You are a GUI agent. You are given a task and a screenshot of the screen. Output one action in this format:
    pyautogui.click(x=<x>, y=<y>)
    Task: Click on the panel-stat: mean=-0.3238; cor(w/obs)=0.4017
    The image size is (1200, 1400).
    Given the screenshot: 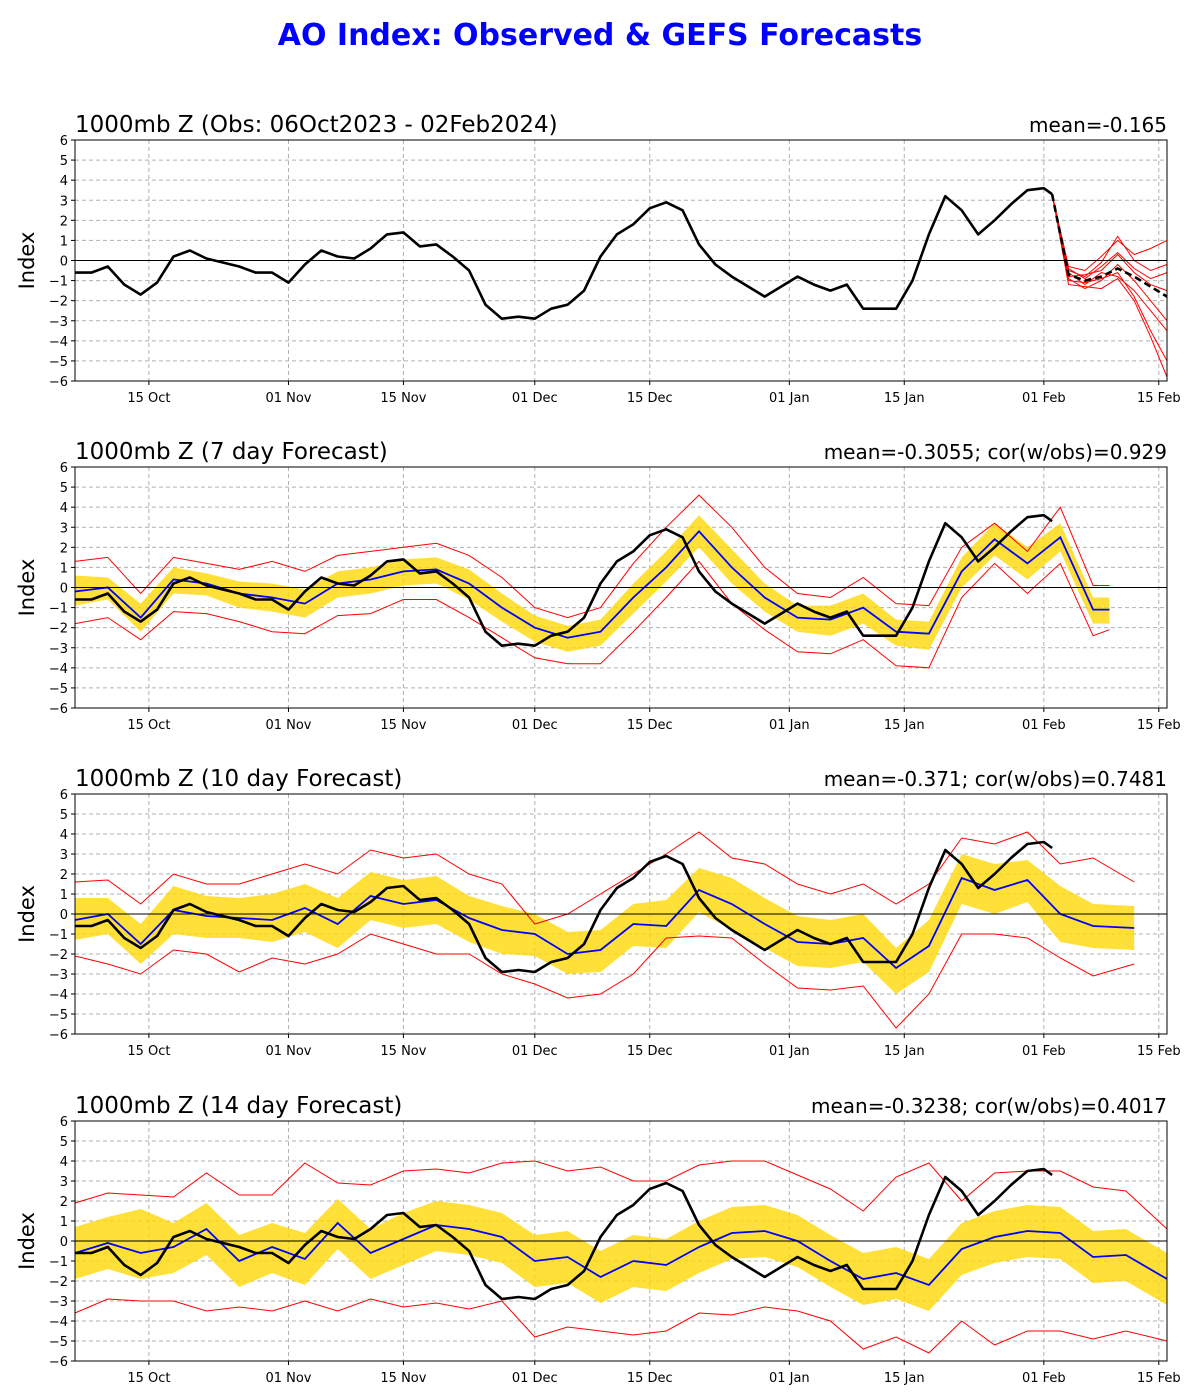 What is the action you would take?
    pyautogui.click(x=989, y=1106)
    